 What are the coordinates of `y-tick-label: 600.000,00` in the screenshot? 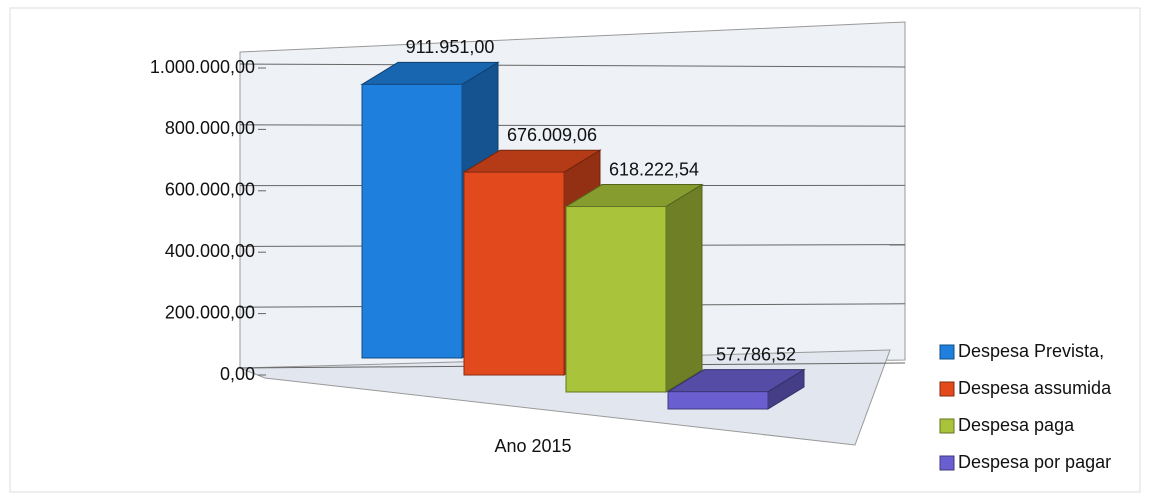 It's located at (210, 190).